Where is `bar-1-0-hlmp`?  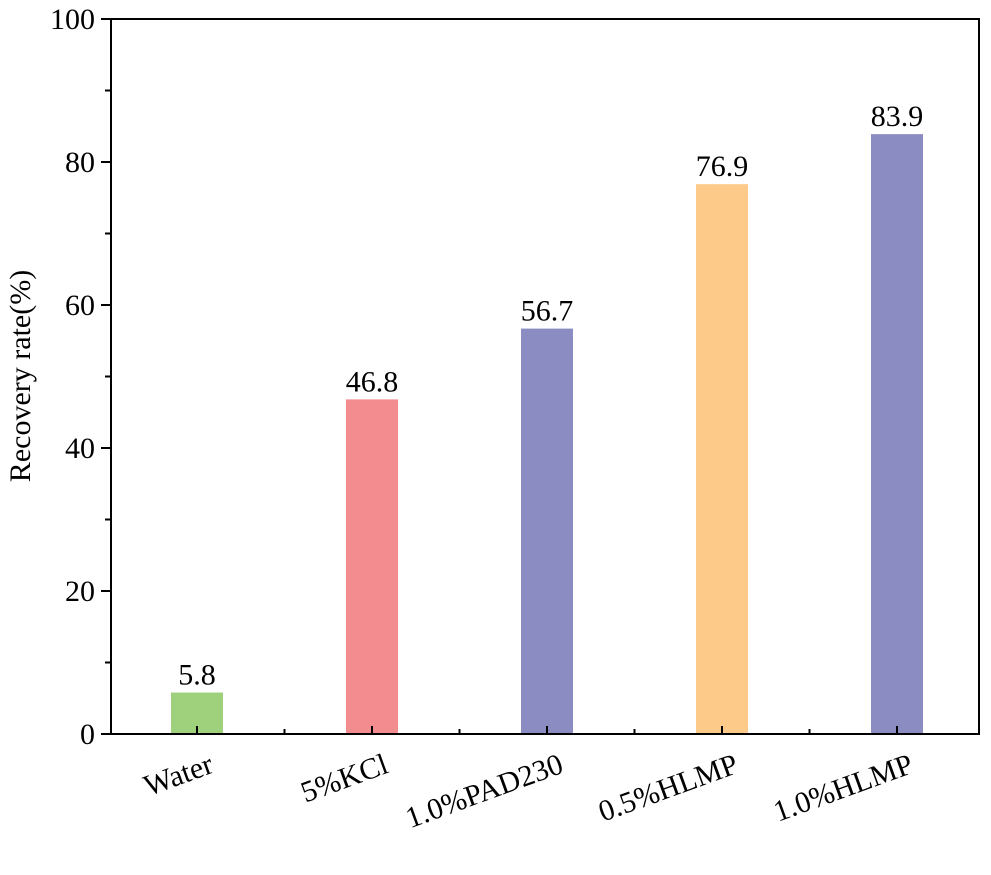
bar-1-0-hlmp is located at coordinates (897, 434).